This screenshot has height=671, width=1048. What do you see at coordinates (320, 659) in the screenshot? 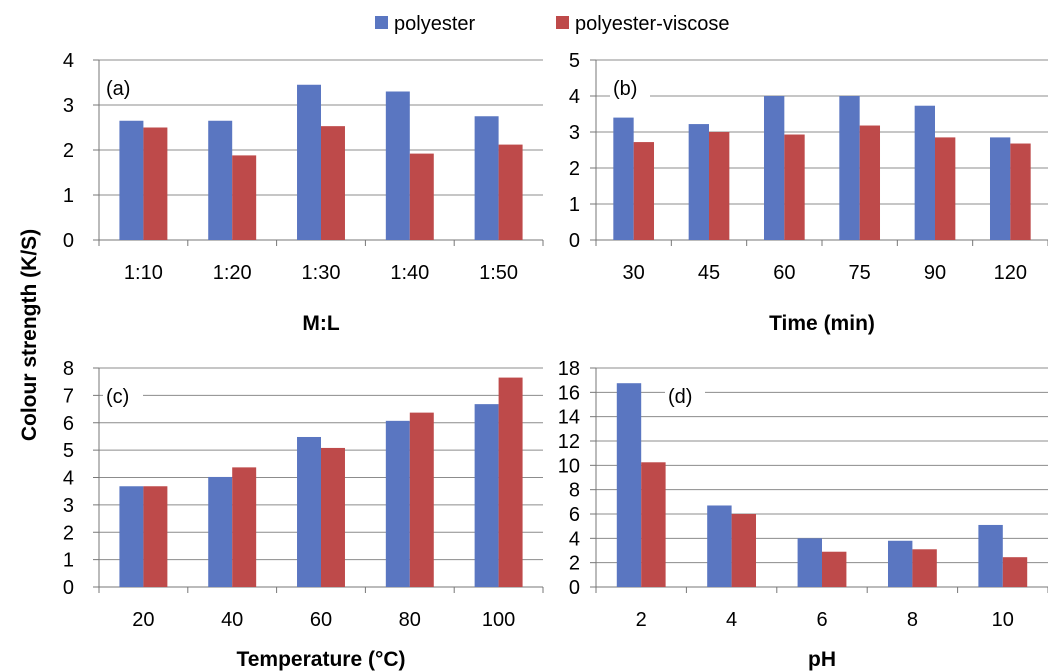
I see `x-axis-title: Temperature (°C)` at bounding box center [320, 659].